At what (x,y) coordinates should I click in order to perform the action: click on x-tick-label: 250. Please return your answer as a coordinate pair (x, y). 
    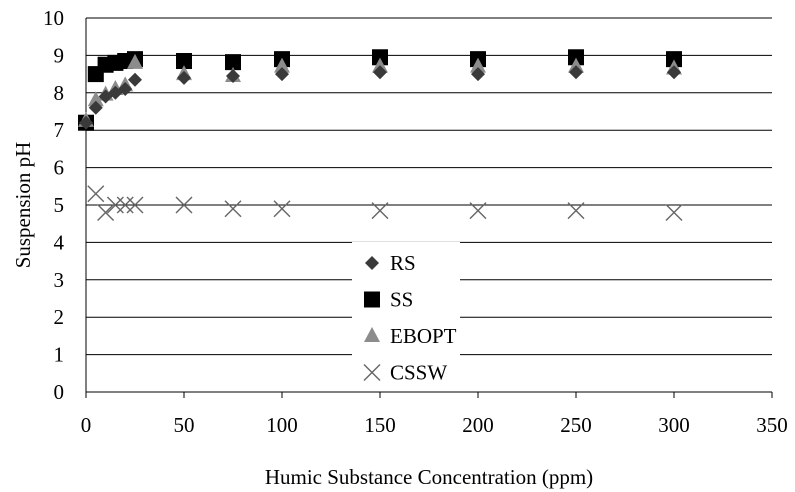
    Looking at the image, I should click on (576, 425).